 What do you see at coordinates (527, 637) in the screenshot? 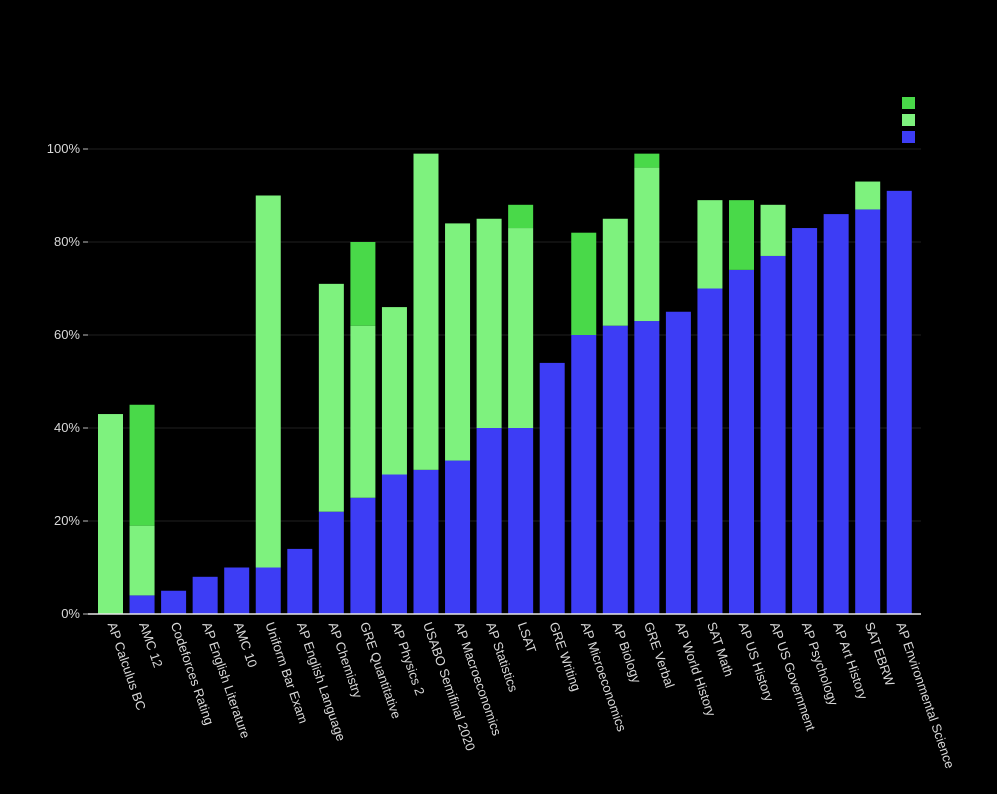
I see `x-tick-label: LSAT` at bounding box center [527, 637].